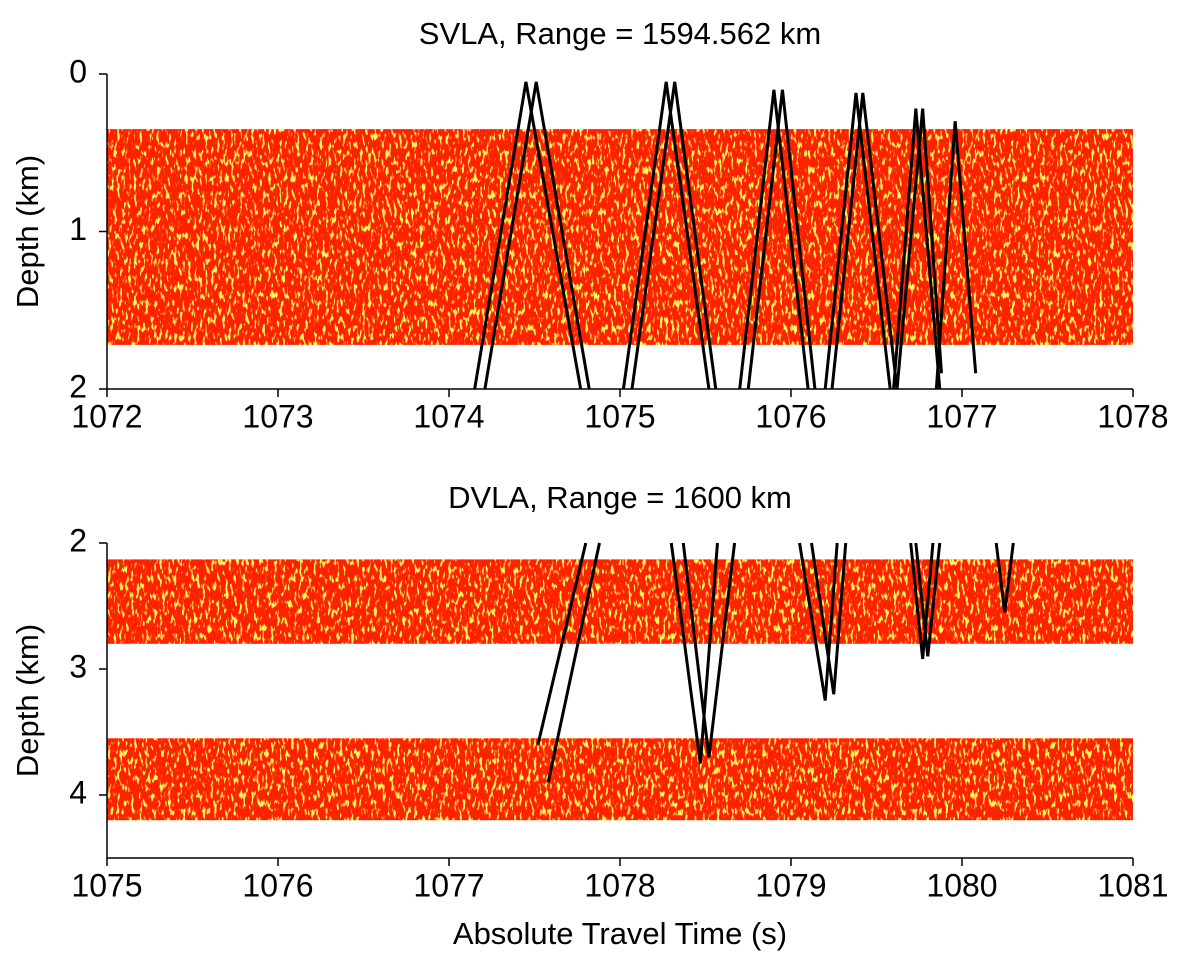 This screenshot has height=973, width=1182. What do you see at coordinates (78, 229) in the screenshot?
I see `y-tick-label: 1` at bounding box center [78, 229].